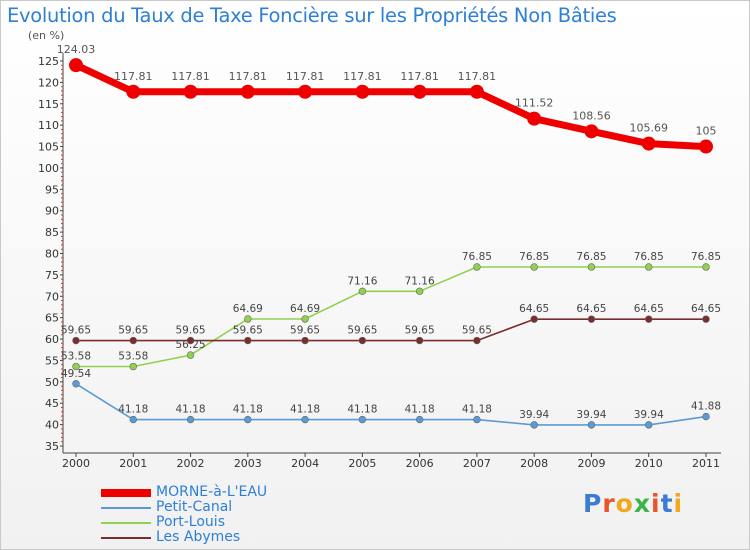 The height and width of the screenshot is (550, 750). Describe the element at coordinates (48, 82) in the screenshot. I see `y-tick-label: 120` at that location.